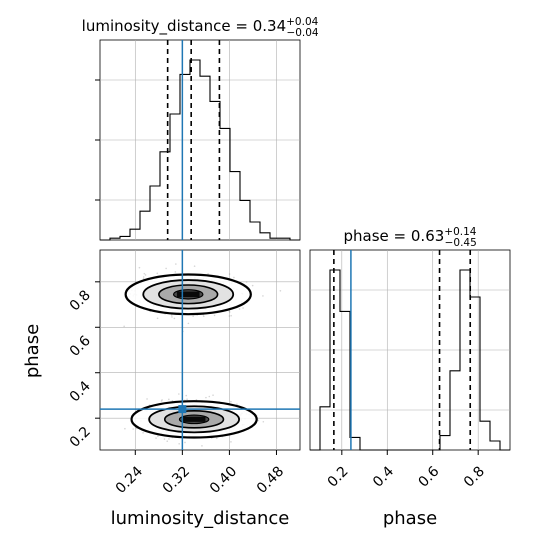 The image size is (550, 554). I want to click on luminosity-title-sub: −0.04, so click(302, 33).